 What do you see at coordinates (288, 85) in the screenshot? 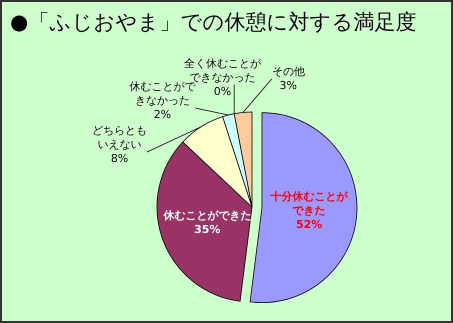
I see `data-label: 3%` at bounding box center [288, 85].